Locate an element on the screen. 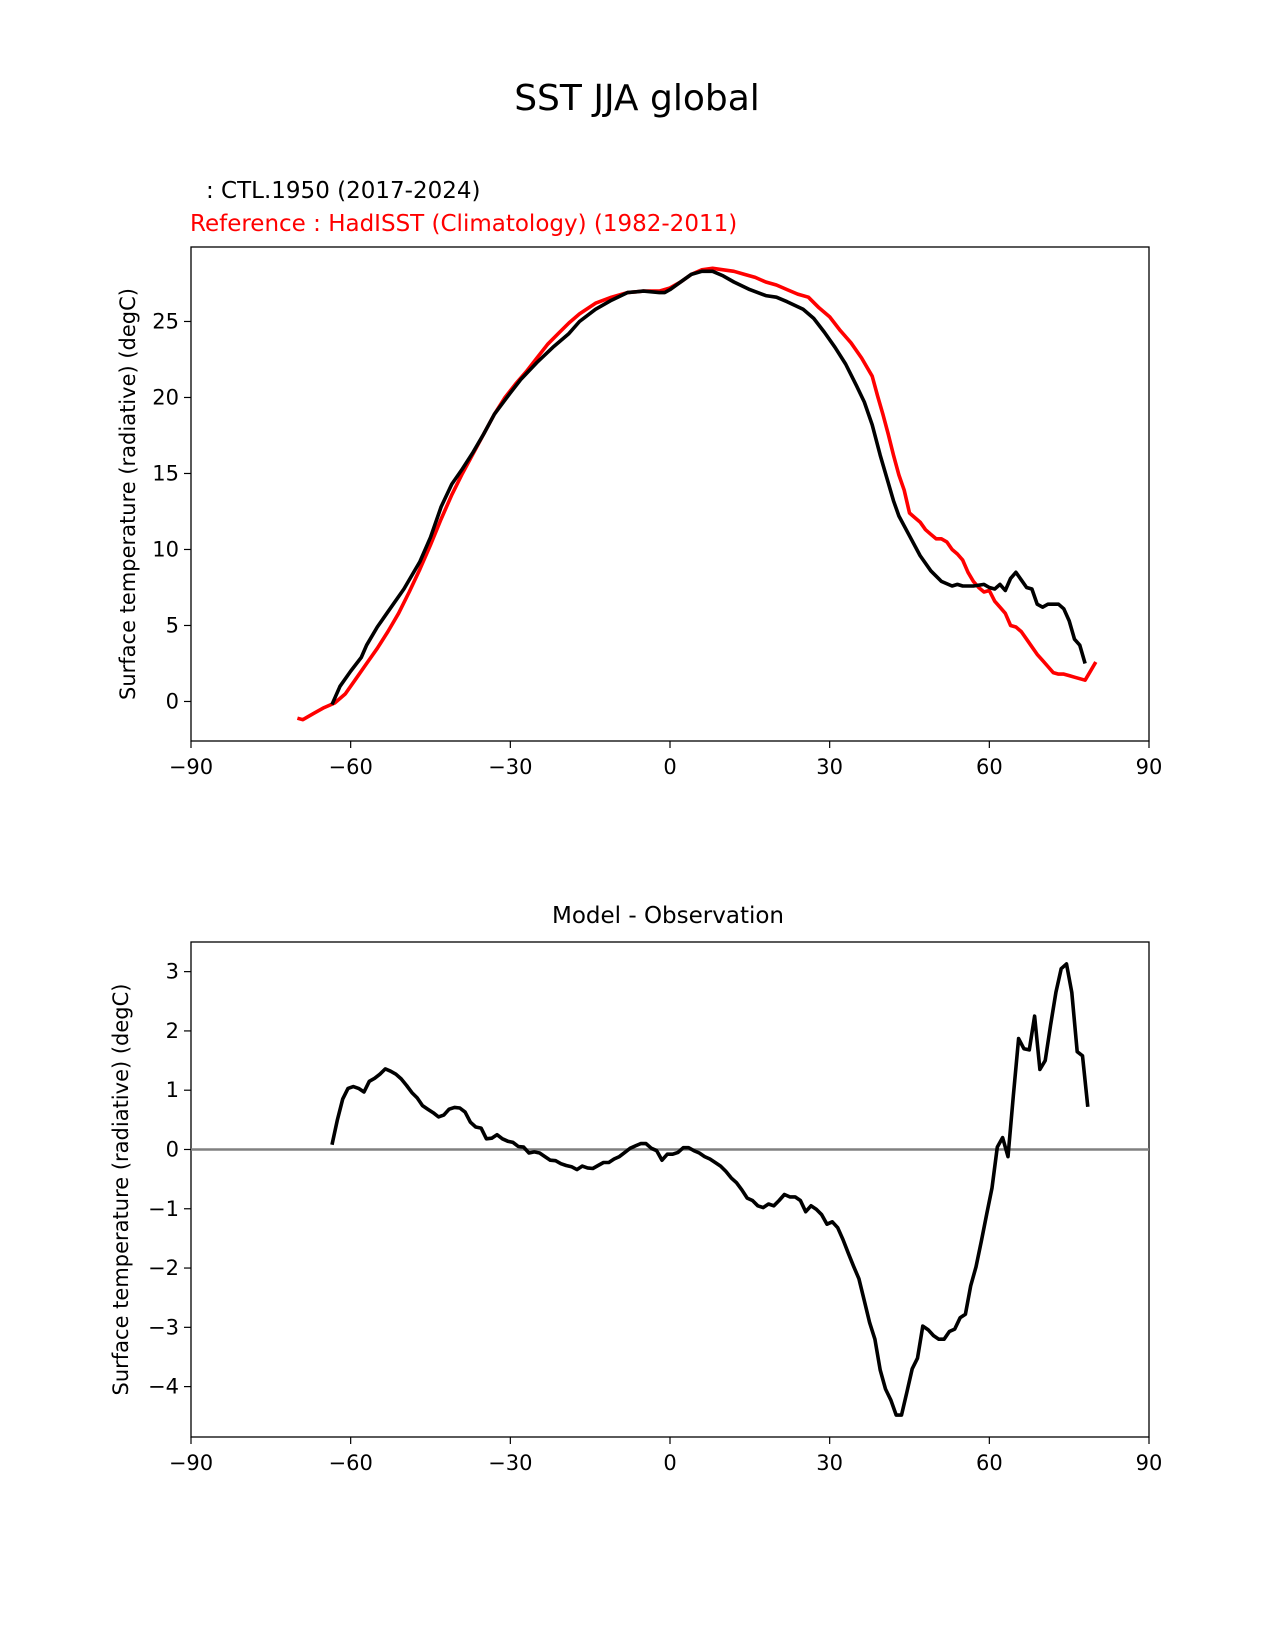 This screenshot has height=1650, width=1275. y-tick-label: 10 is located at coordinates (165, 549).